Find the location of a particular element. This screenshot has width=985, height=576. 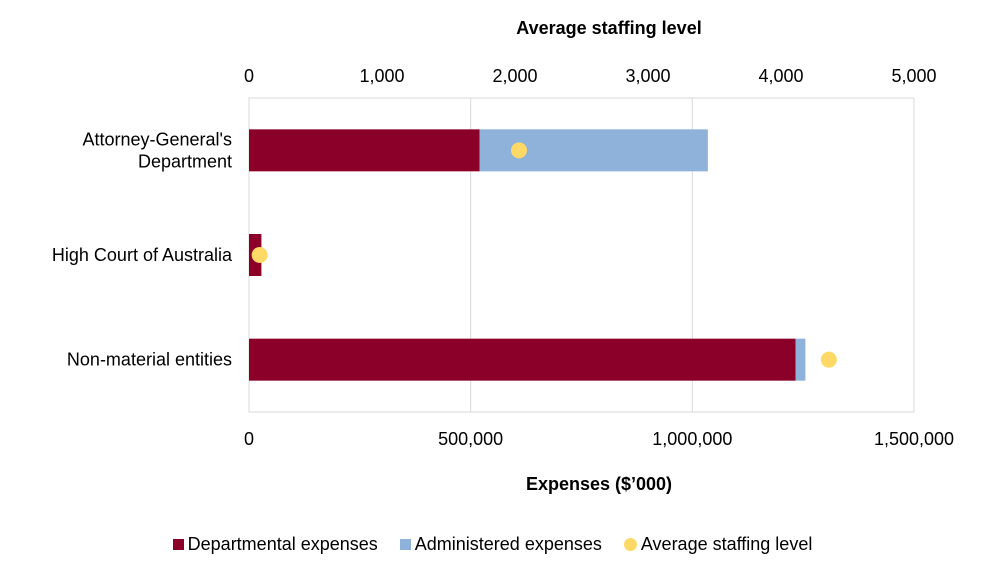

legend-item-staffing: Average staffing level is located at coordinates (718, 544).